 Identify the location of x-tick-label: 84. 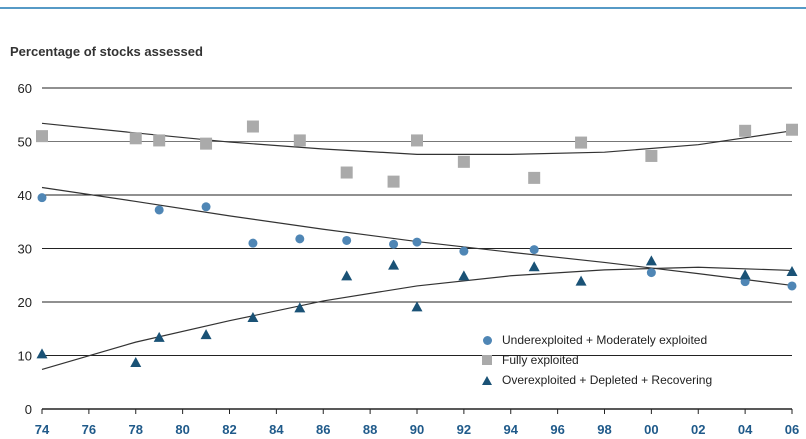
(276, 429).